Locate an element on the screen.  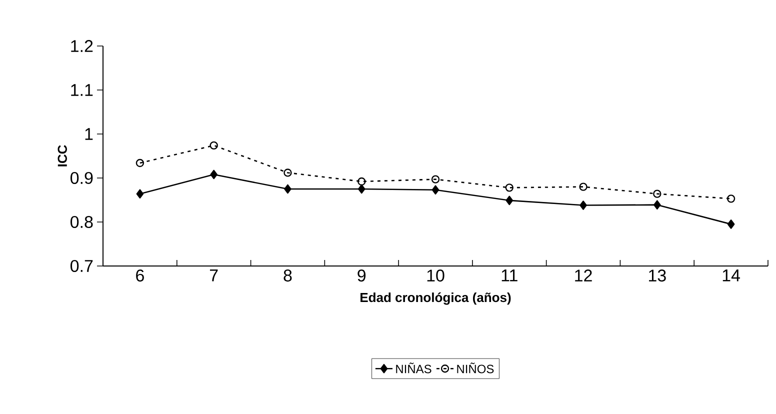
x-axis-title: Edad cronológica (años) is located at coordinates (435, 298).